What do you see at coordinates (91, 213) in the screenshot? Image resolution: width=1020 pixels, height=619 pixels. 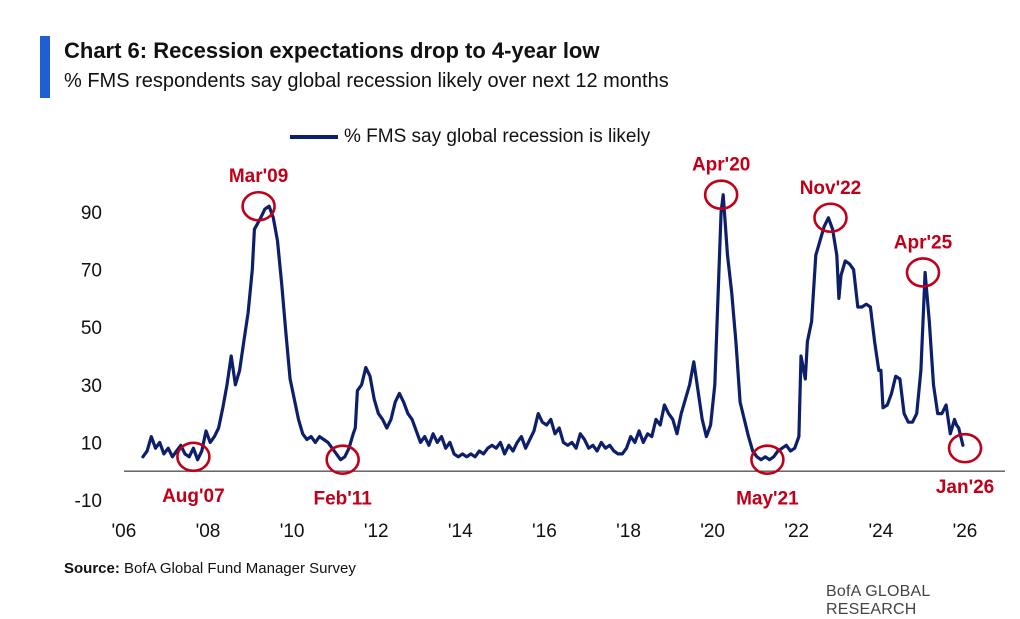 I see `y-tick-label: 90` at bounding box center [91, 213].